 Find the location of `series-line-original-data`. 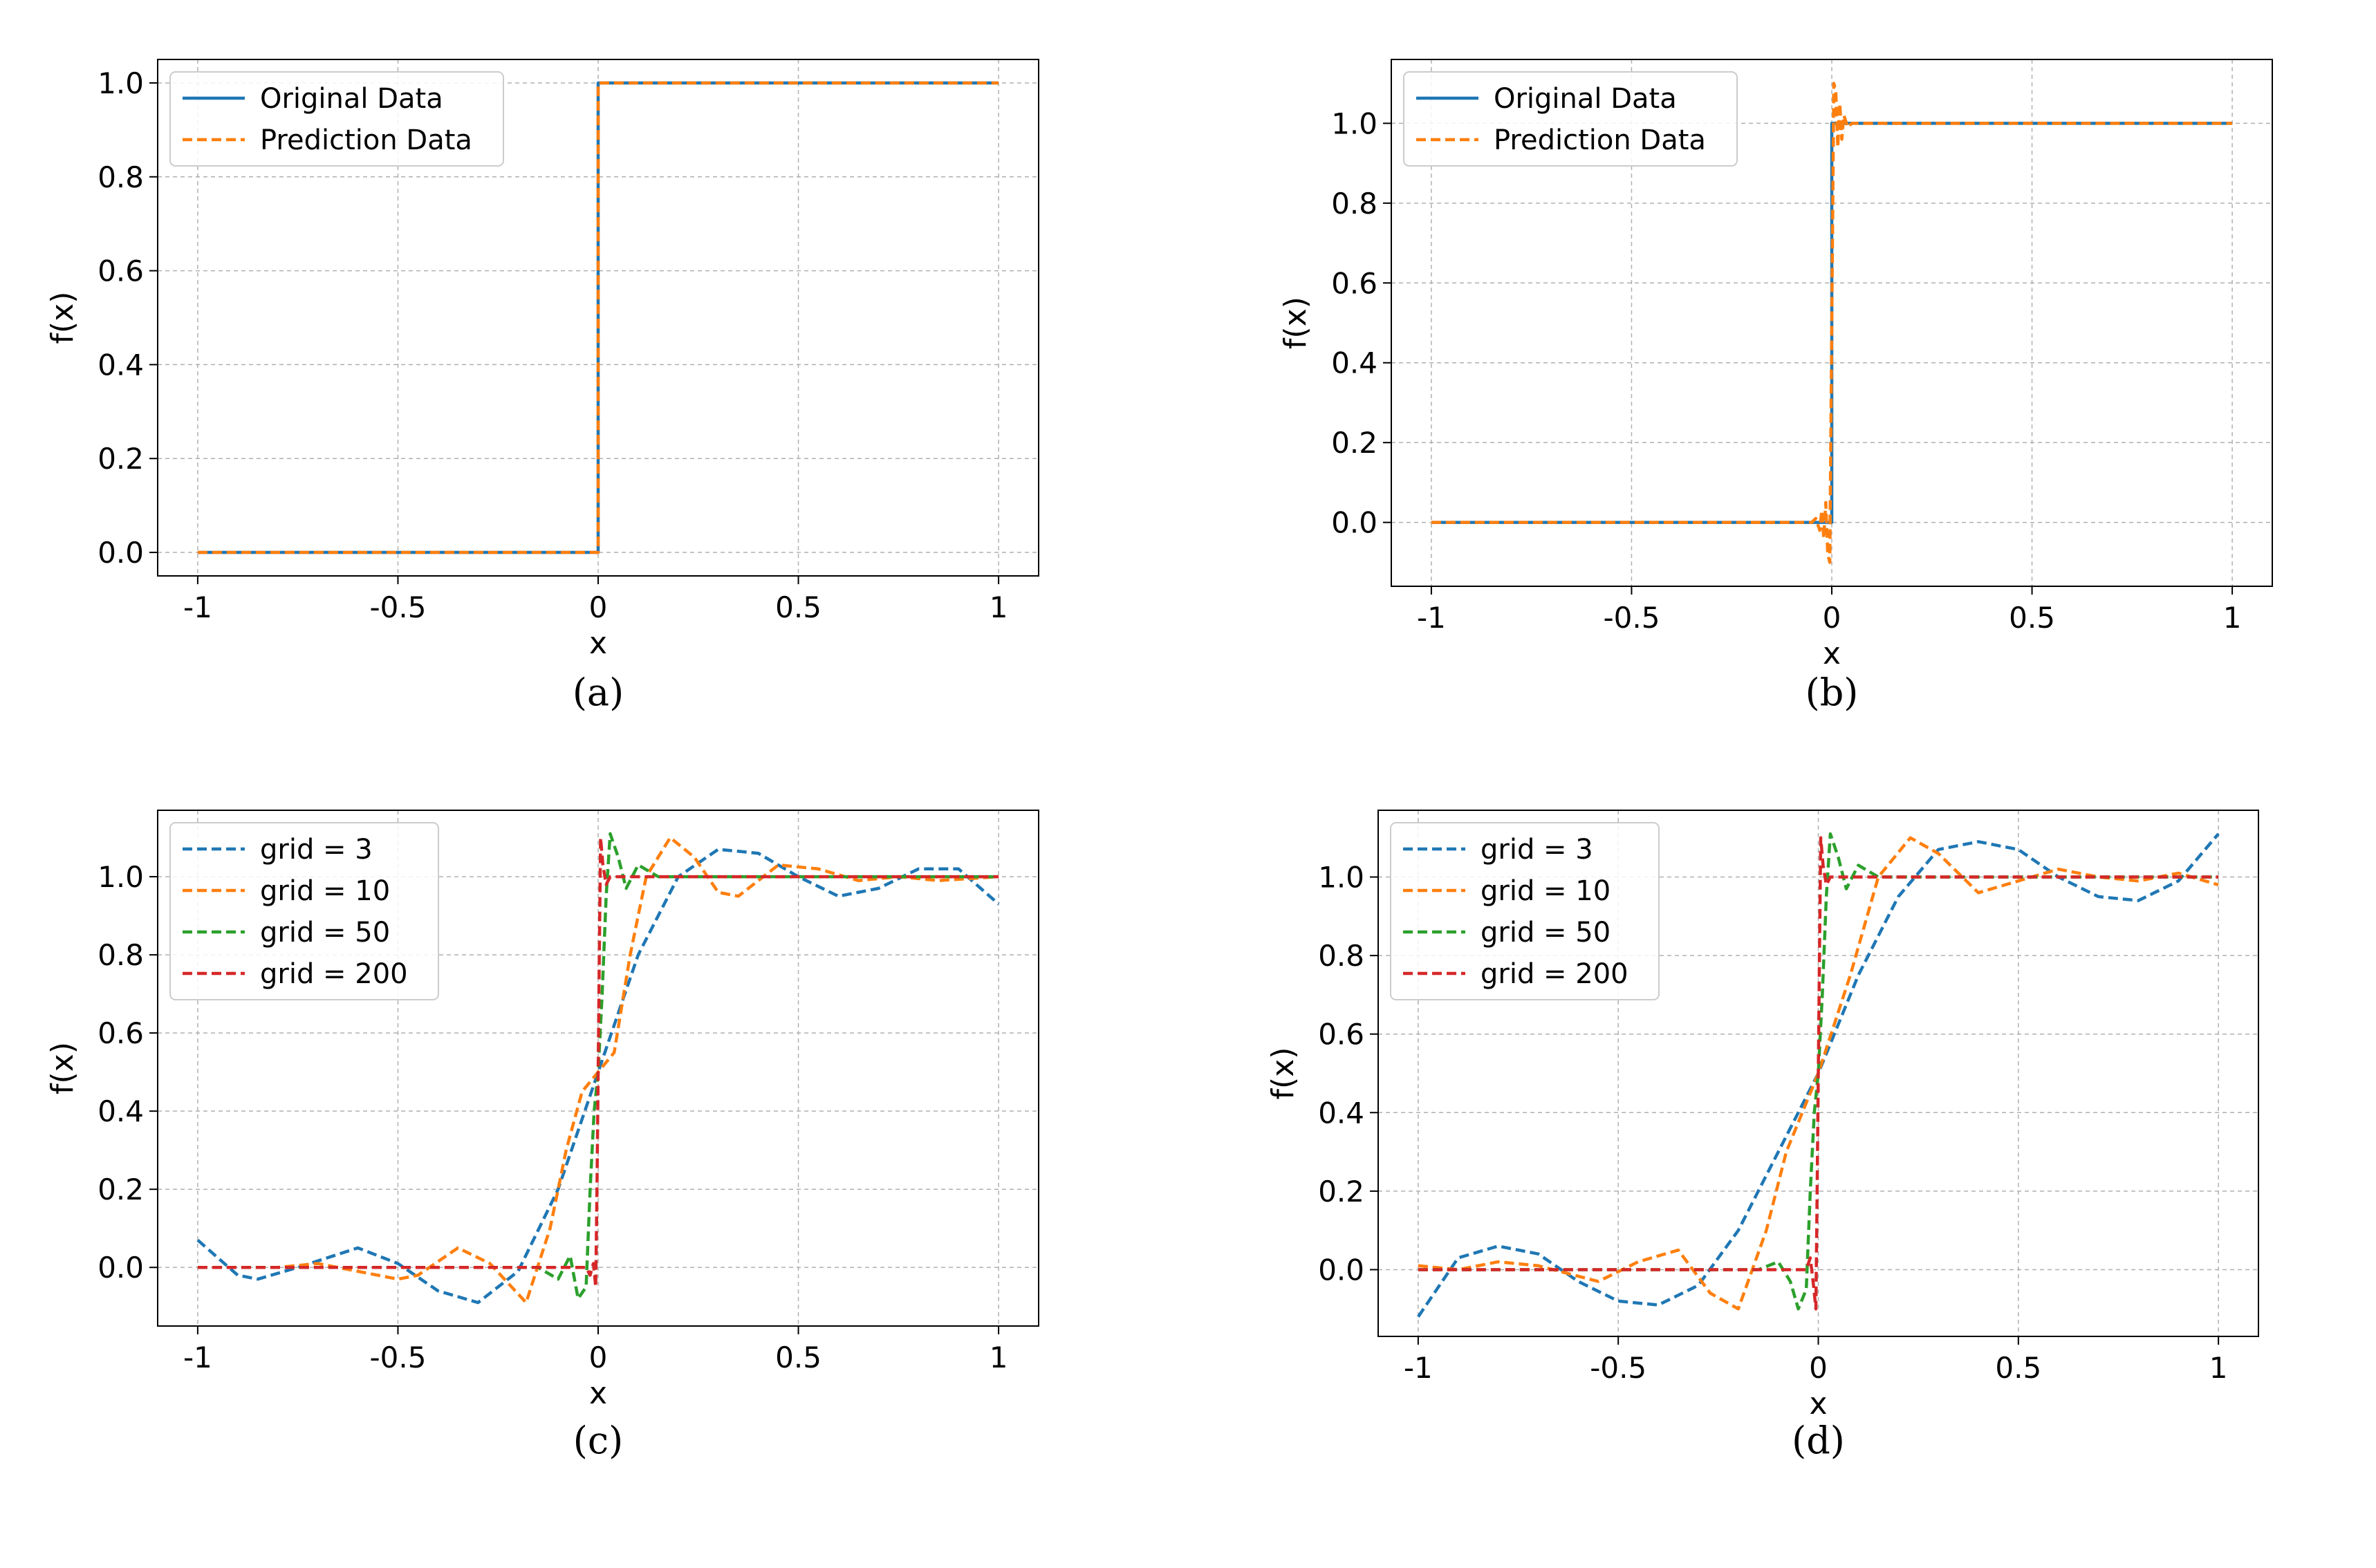

series-line-original-data is located at coordinates (598, 317).